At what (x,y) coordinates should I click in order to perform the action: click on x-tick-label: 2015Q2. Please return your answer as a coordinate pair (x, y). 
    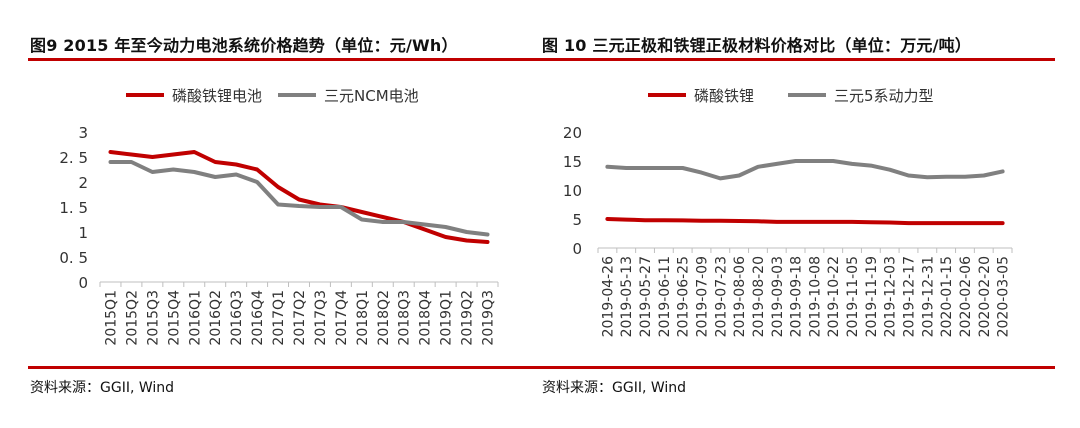
    Looking at the image, I should click on (132, 318).